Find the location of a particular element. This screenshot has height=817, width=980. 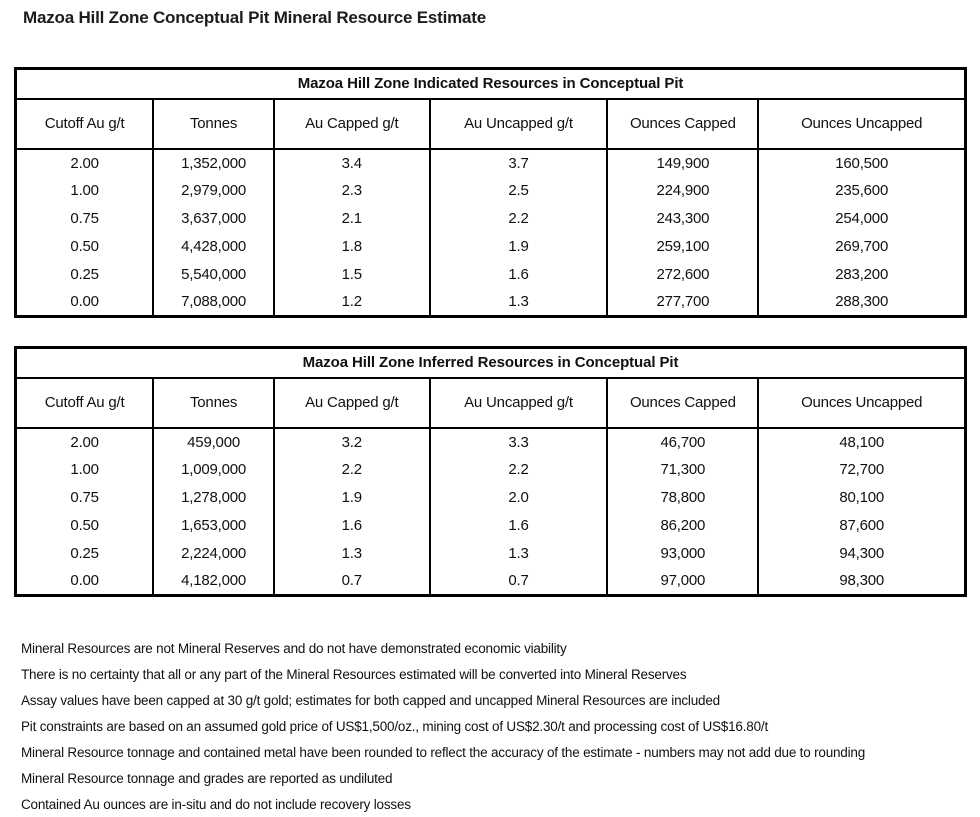

data-cell: 0.25 is located at coordinates (84, 553).